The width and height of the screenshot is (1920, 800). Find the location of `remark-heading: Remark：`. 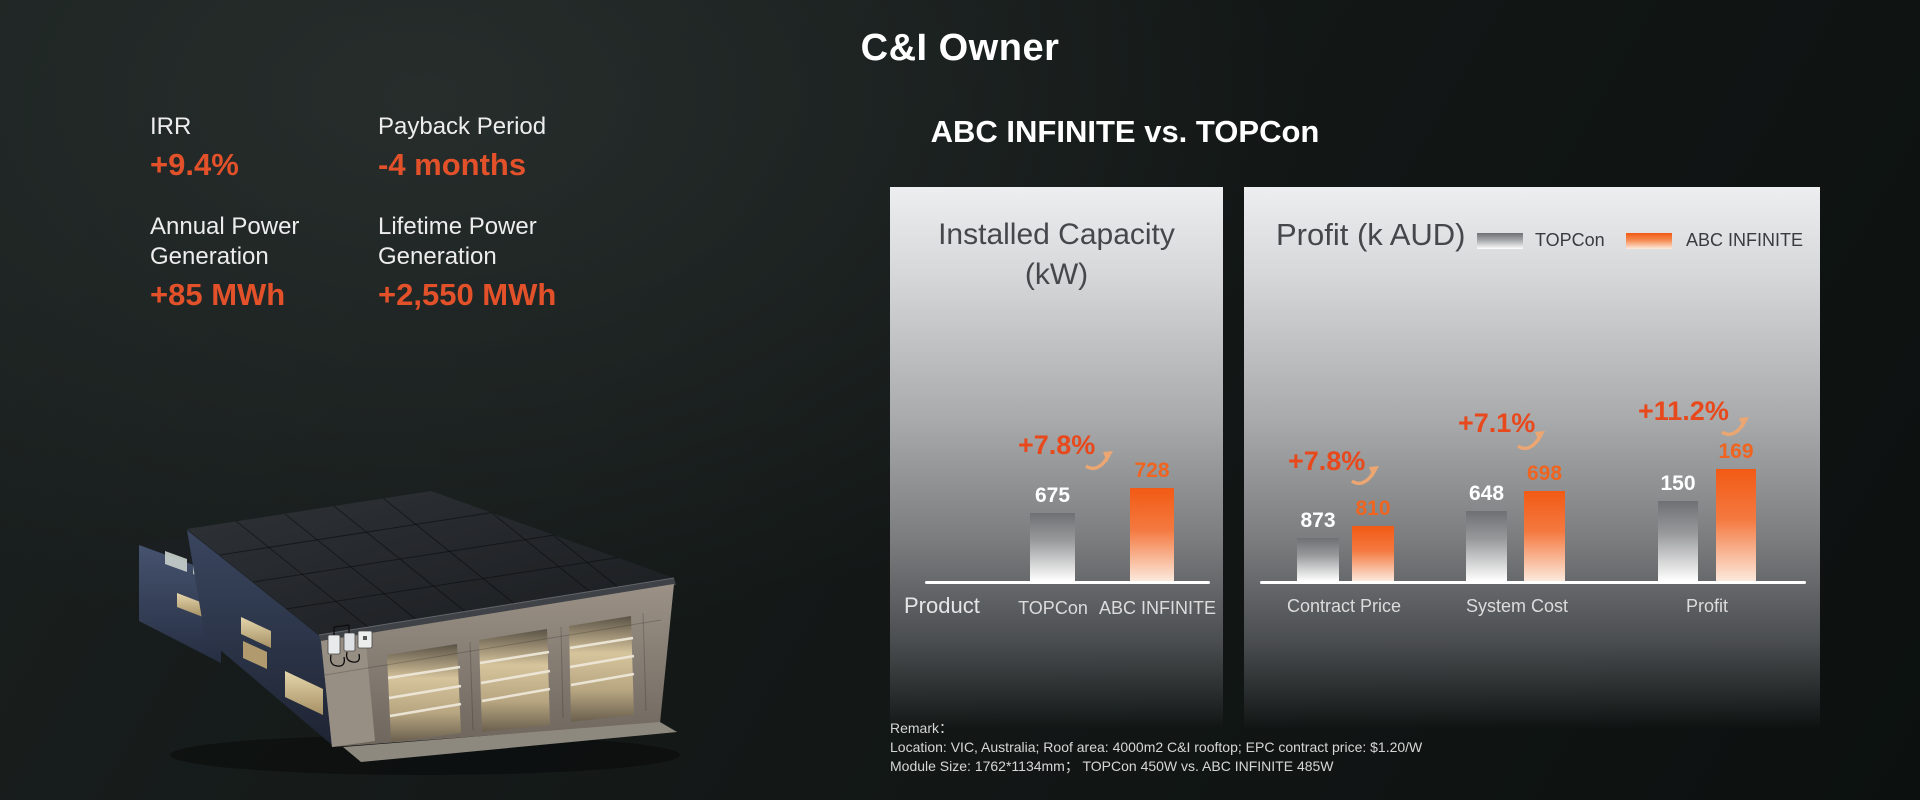

remark-heading: Remark： is located at coordinates (922, 728).